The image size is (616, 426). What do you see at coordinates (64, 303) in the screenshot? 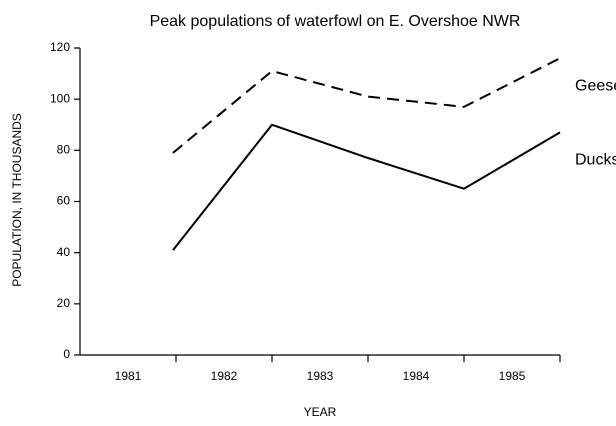
I see `y-tick-label: 20` at bounding box center [64, 303].